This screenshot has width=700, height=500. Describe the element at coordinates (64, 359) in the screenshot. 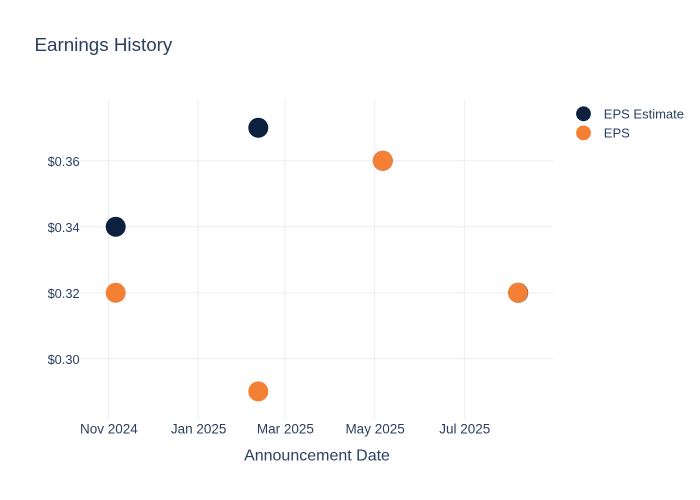

I see `svg-text: $0.30` at that location.